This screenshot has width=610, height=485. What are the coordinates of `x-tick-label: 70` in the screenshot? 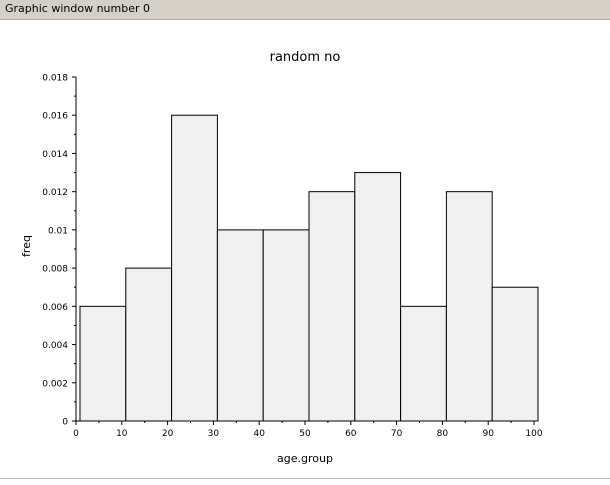 It's located at (397, 434).